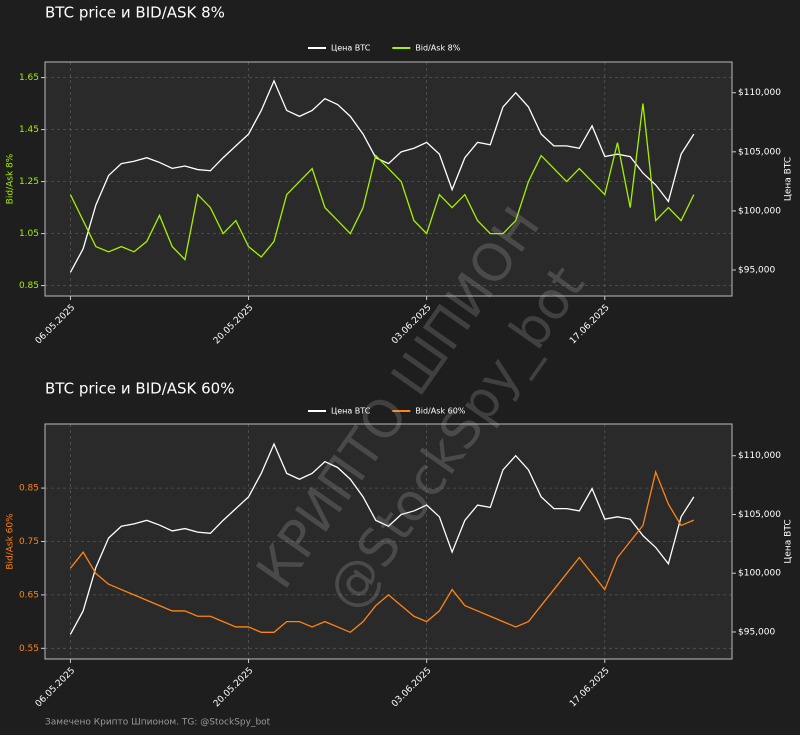  What do you see at coordinates (29, 234) in the screenshot?
I see `y-tick-label: 1.05` at bounding box center [29, 234].